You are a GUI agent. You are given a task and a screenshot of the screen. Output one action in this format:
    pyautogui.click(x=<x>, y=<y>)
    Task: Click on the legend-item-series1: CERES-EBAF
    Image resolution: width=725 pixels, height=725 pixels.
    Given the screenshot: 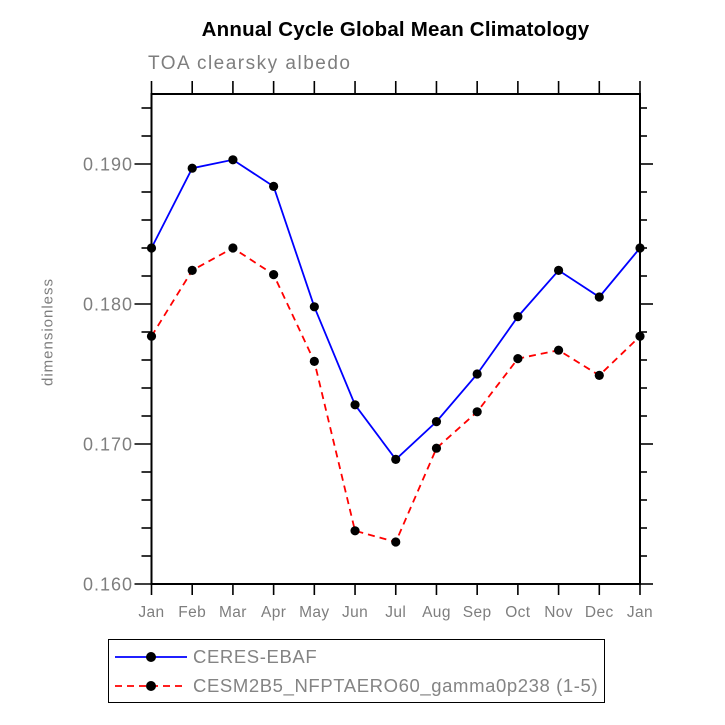 What is the action you would take?
    pyautogui.click(x=356, y=656)
    